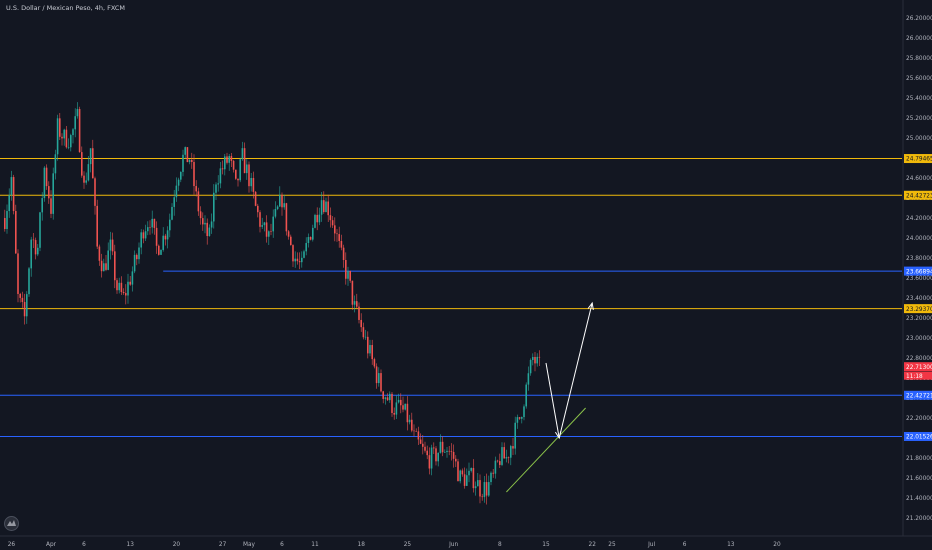 This screenshot has width=932, height=550. Describe the element at coordinates (918, 367) in the screenshot. I see `current-price-tag` at that location.